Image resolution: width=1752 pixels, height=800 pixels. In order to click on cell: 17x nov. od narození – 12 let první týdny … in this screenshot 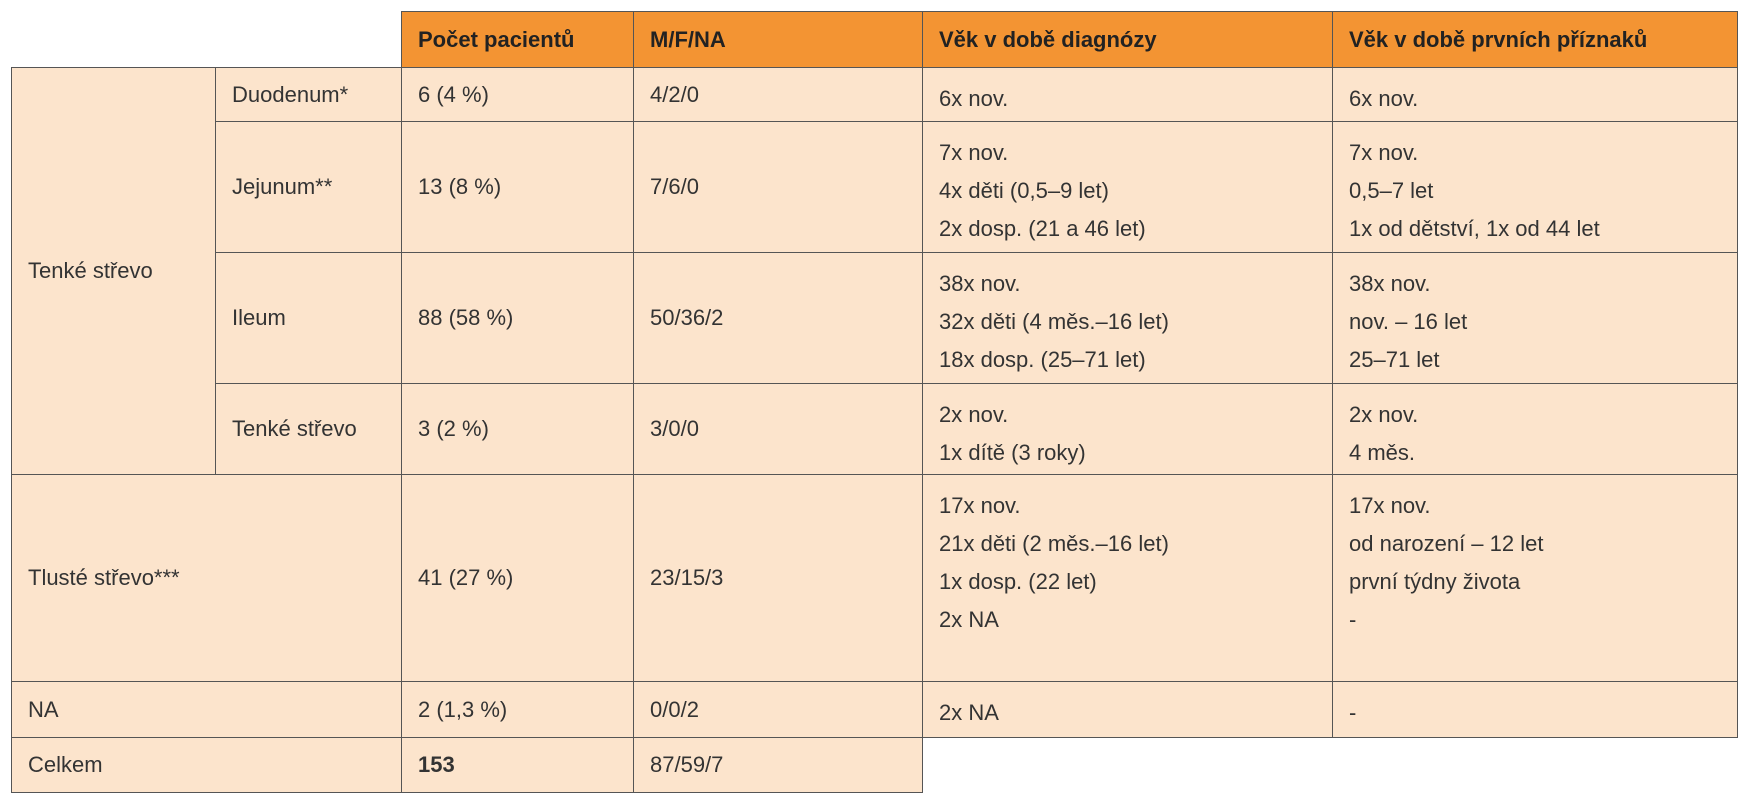, I will do `click(1535, 578)`.